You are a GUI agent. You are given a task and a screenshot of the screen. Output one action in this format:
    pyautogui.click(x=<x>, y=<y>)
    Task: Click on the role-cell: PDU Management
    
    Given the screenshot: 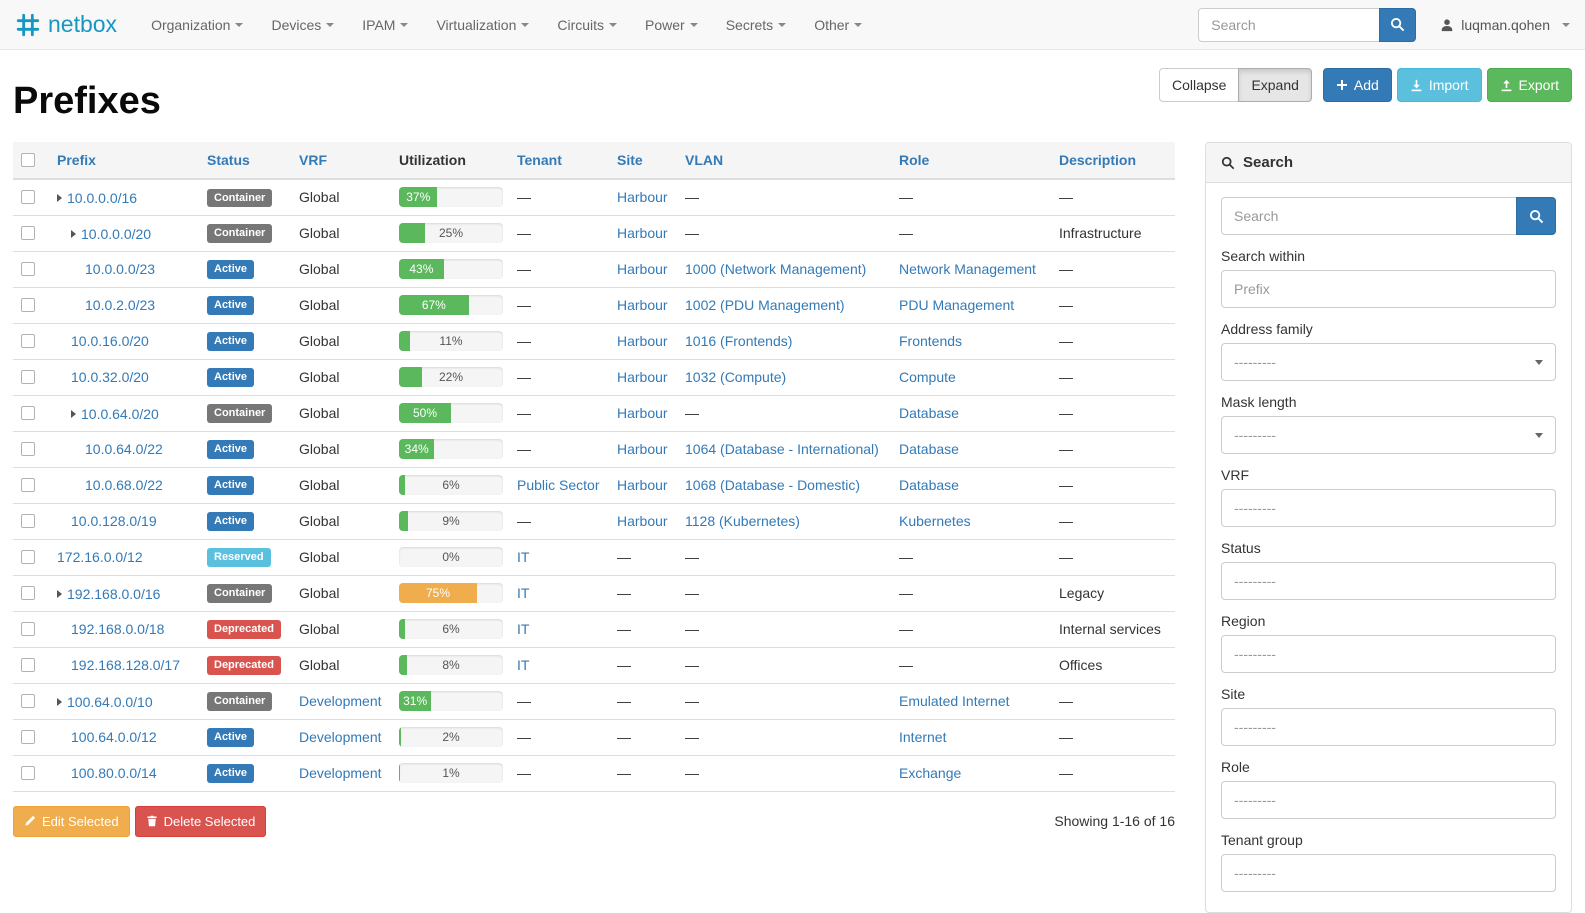 What is the action you would take?
    pyautogui.click(x=957, y=305)
    